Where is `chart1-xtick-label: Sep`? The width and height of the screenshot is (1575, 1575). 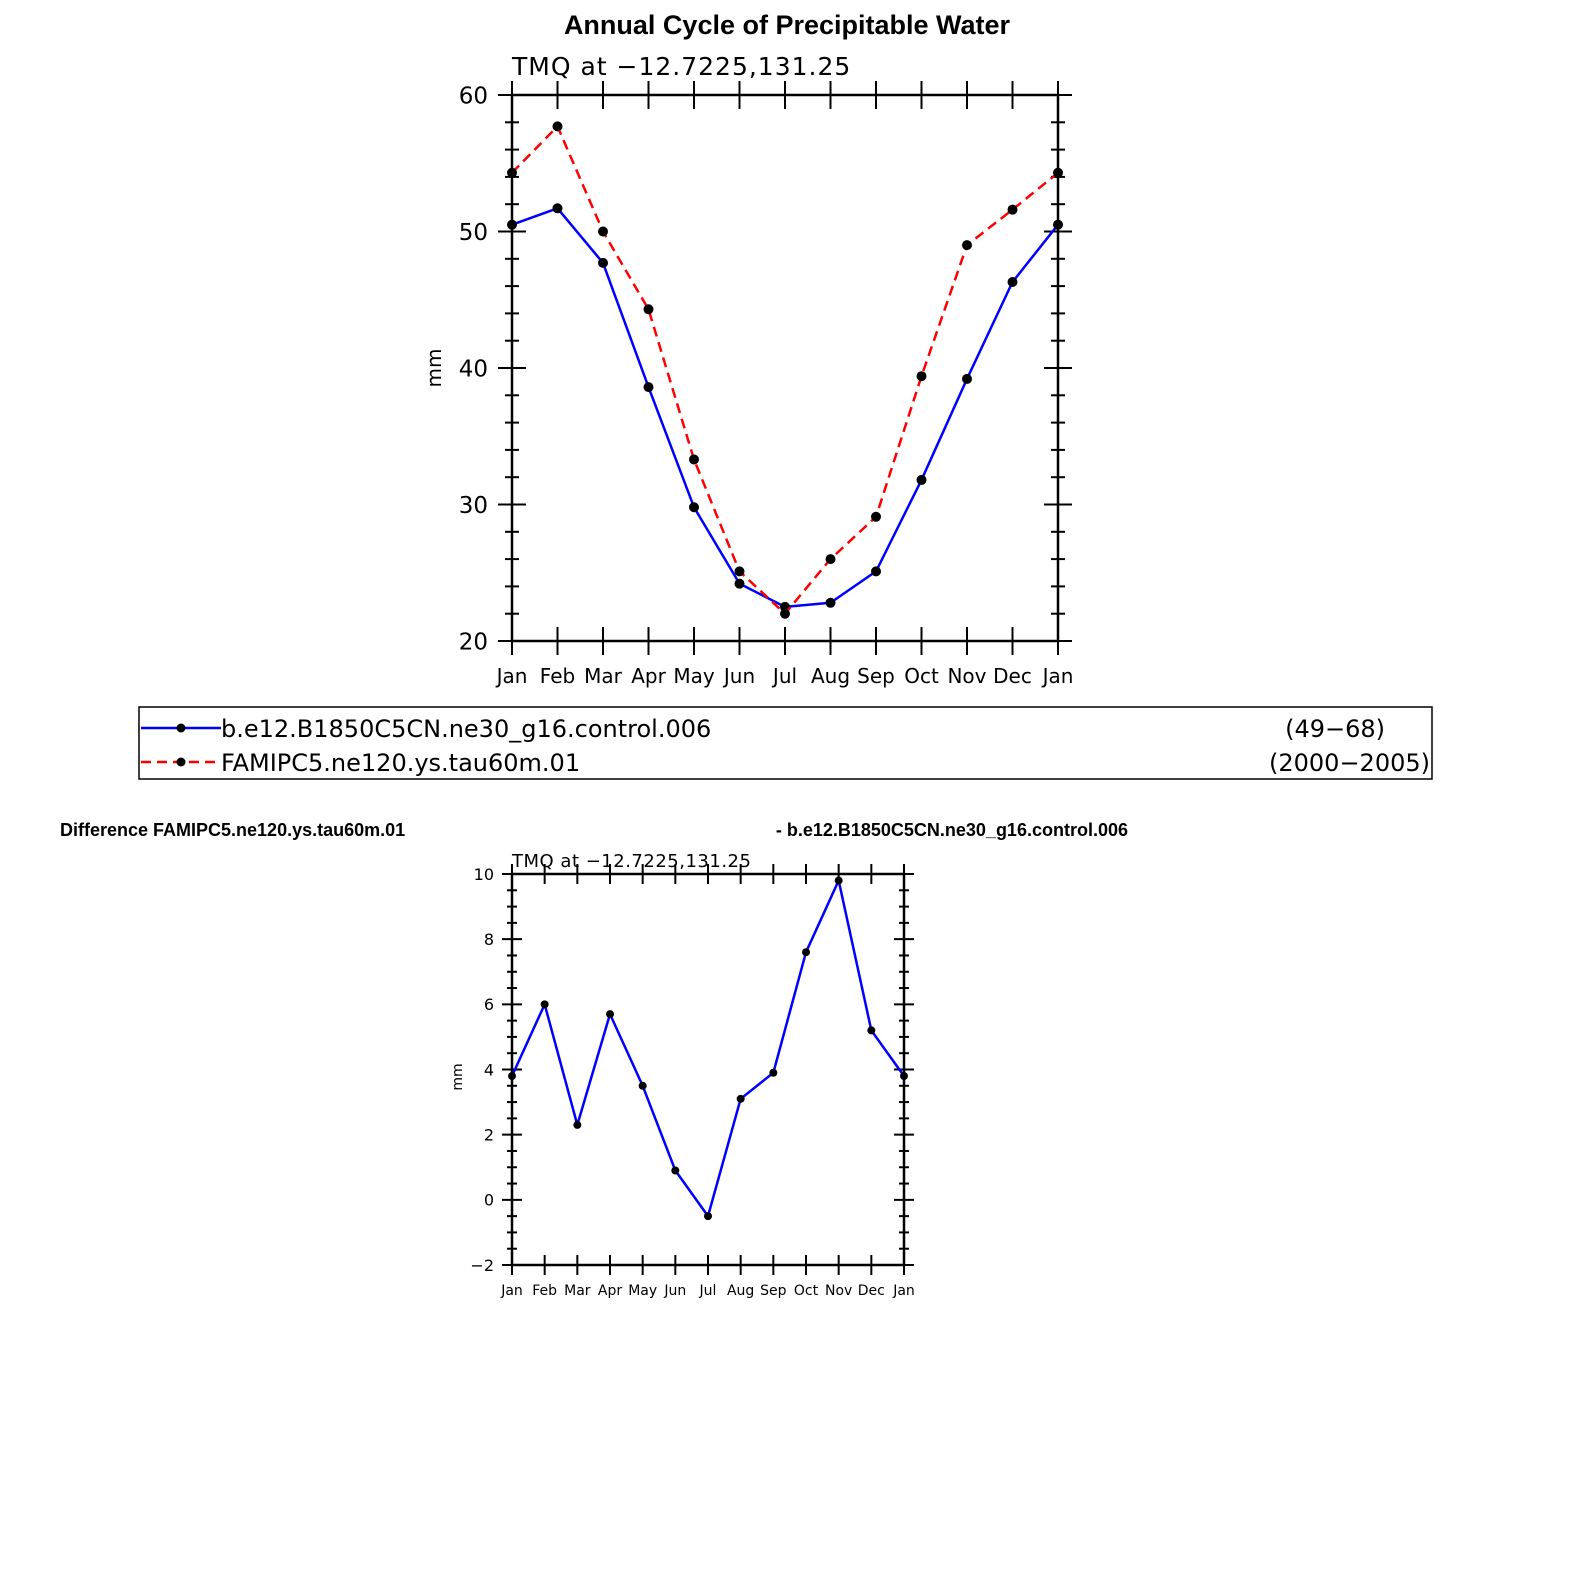 chart1-xtick-label: Sep is located at coordinates (876, 676).